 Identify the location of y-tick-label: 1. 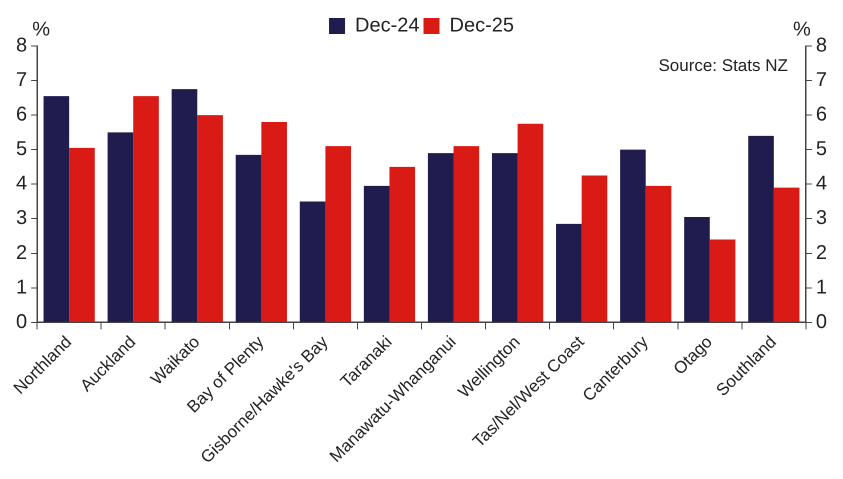
(22, 287).